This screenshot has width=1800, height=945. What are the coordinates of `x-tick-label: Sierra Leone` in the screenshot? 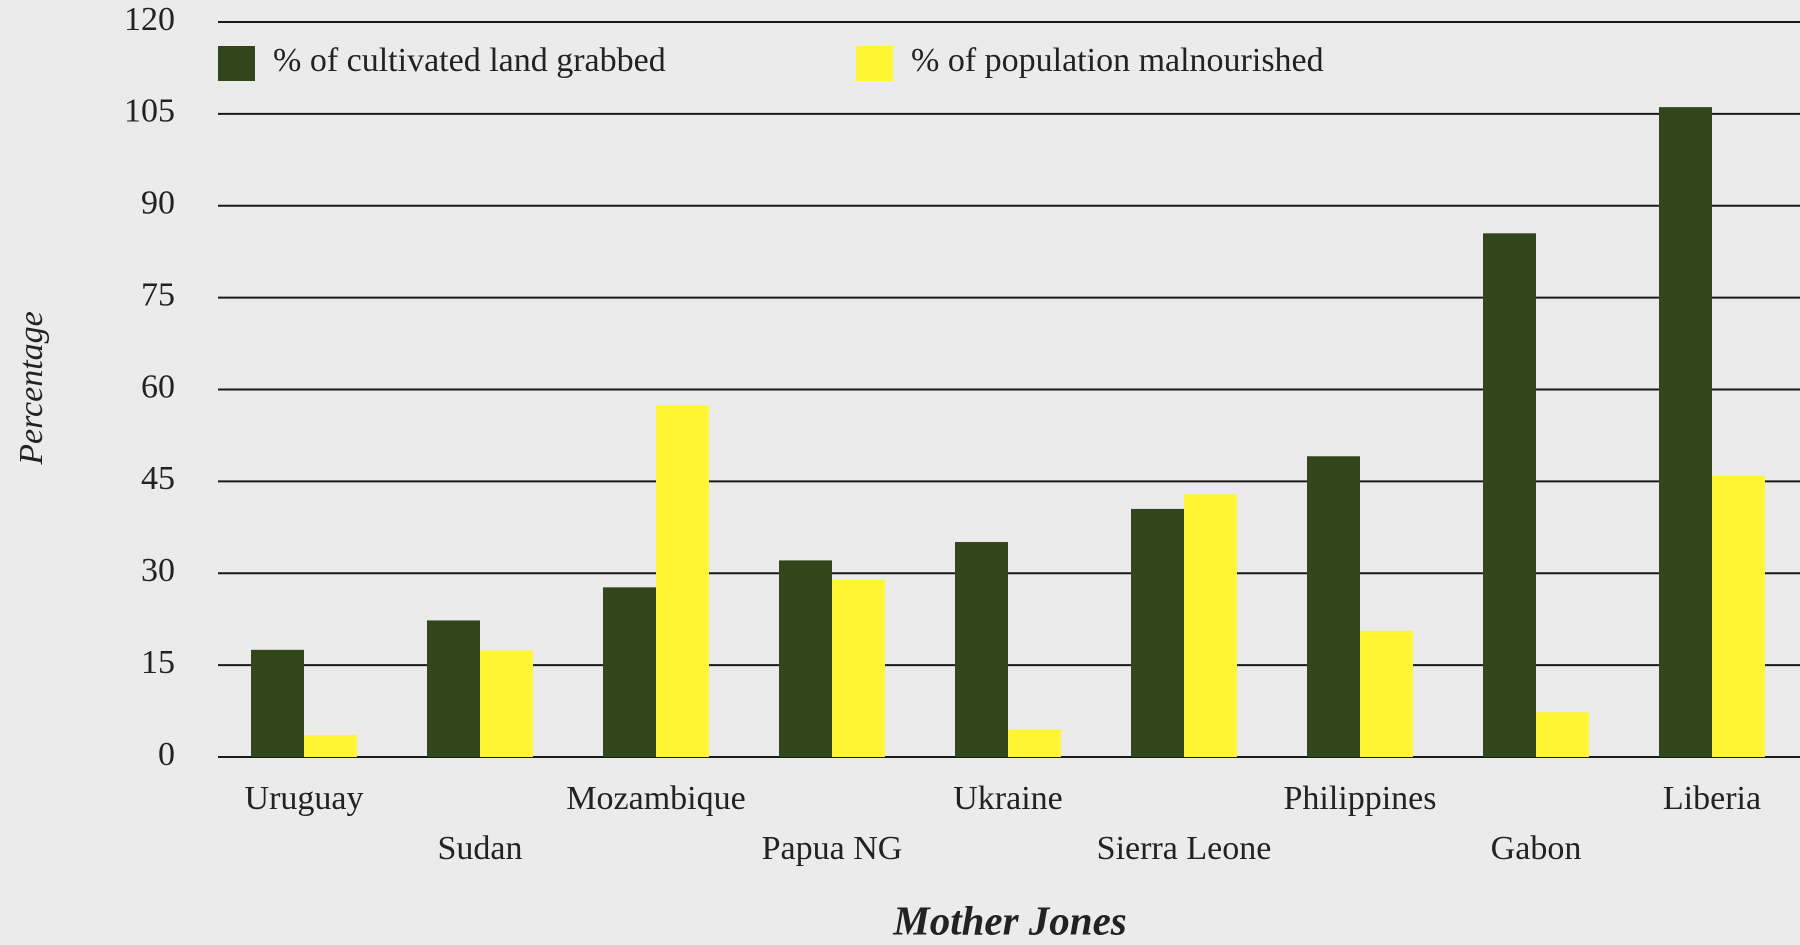 It's located at (1184, 848).